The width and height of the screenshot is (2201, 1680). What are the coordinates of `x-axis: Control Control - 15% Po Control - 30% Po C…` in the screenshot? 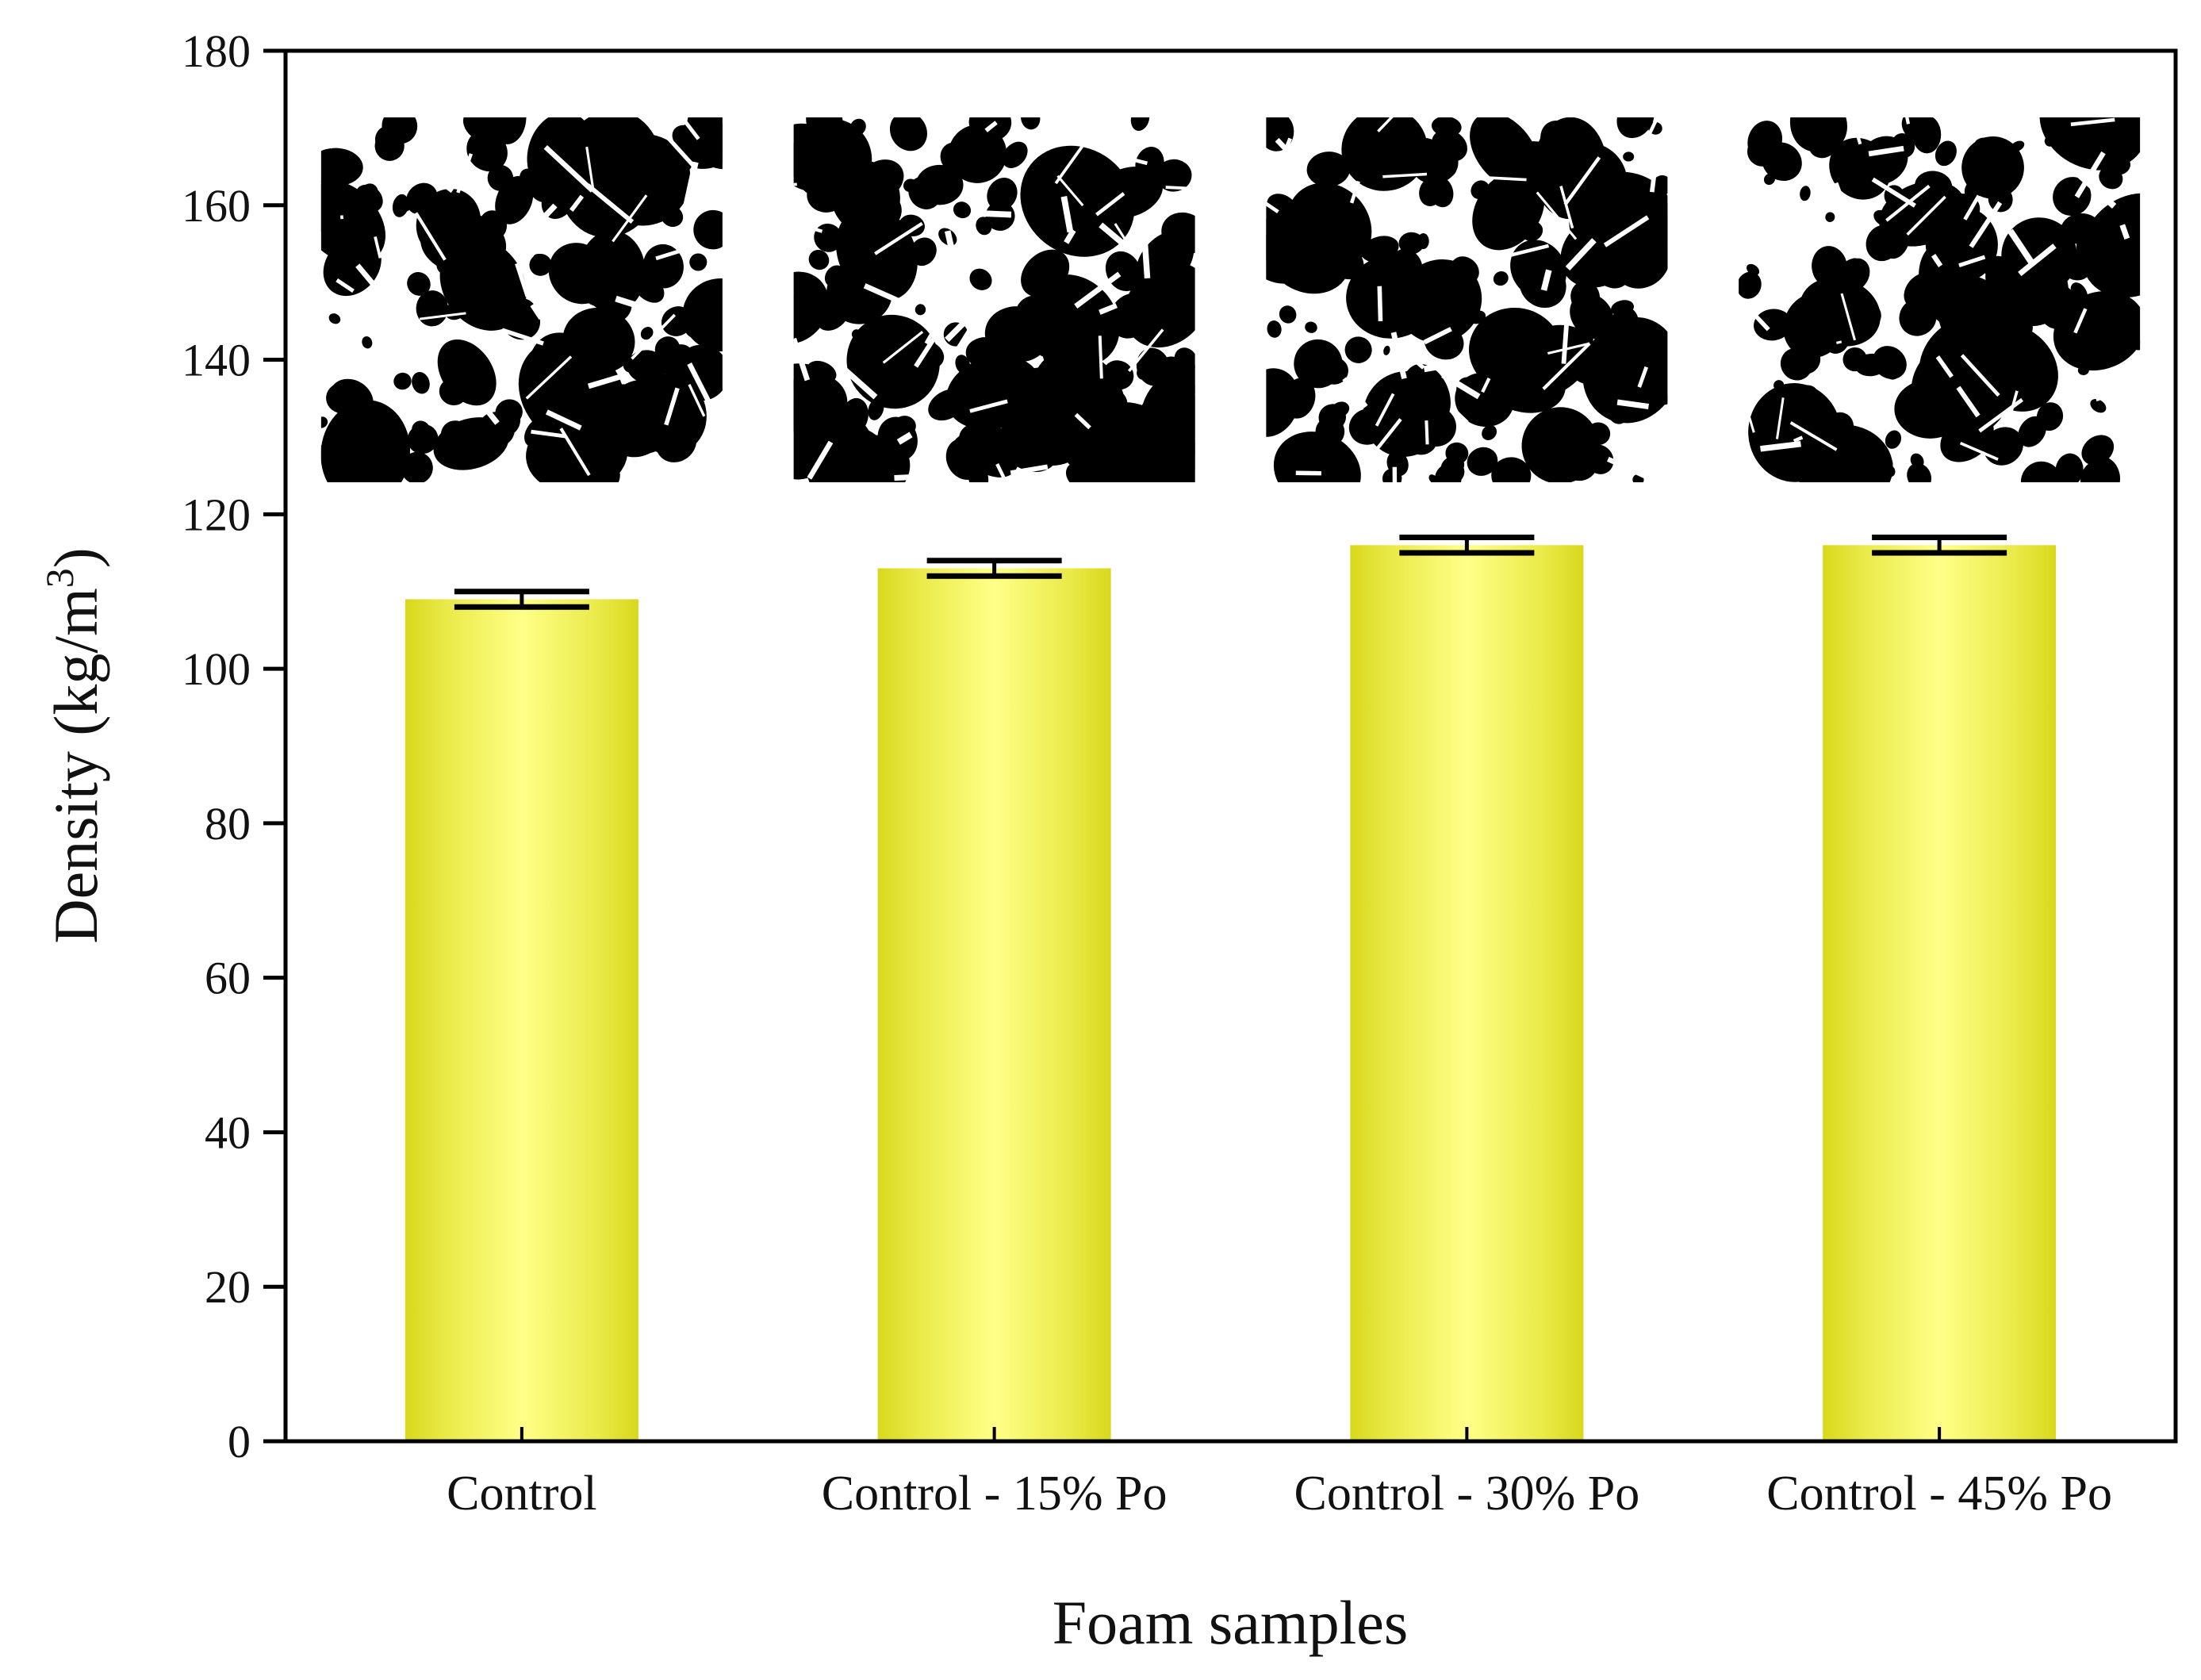 It's located at (1279, 1474).